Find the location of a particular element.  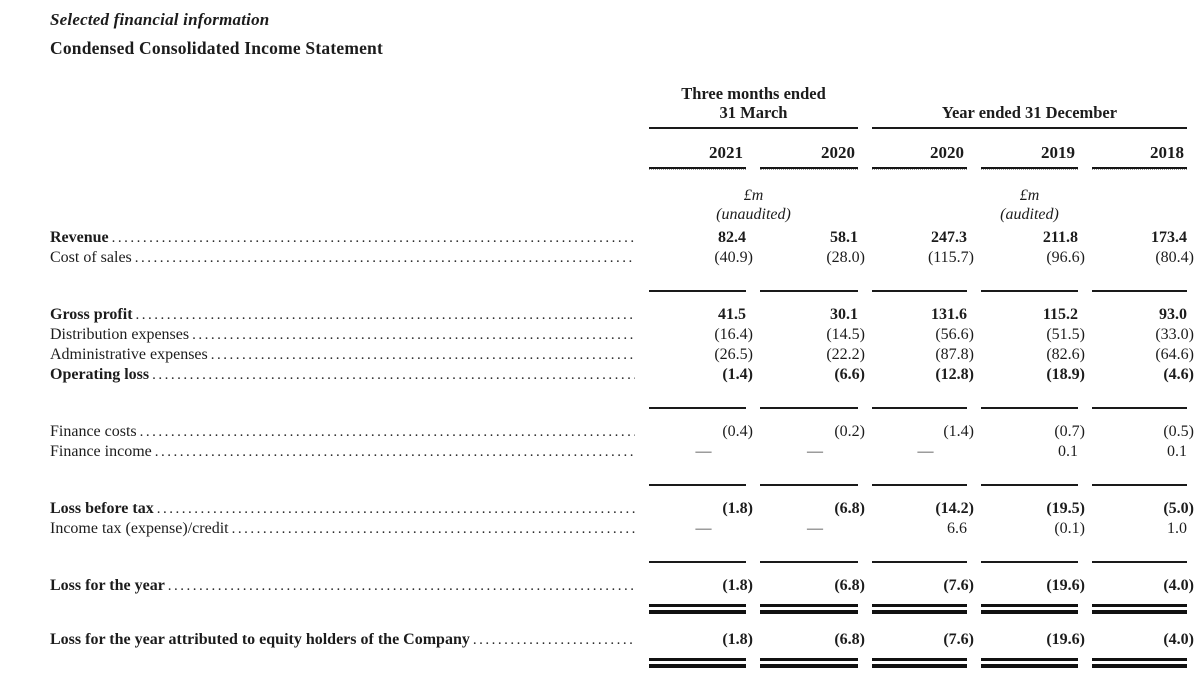

row-value: (0.1) is located at coordinates (1069, 528).